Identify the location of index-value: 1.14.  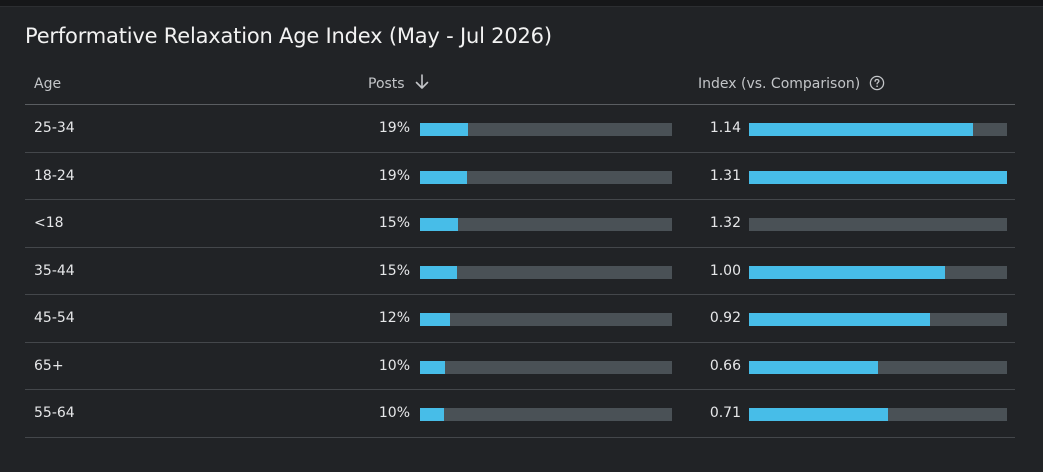
(725, 128).